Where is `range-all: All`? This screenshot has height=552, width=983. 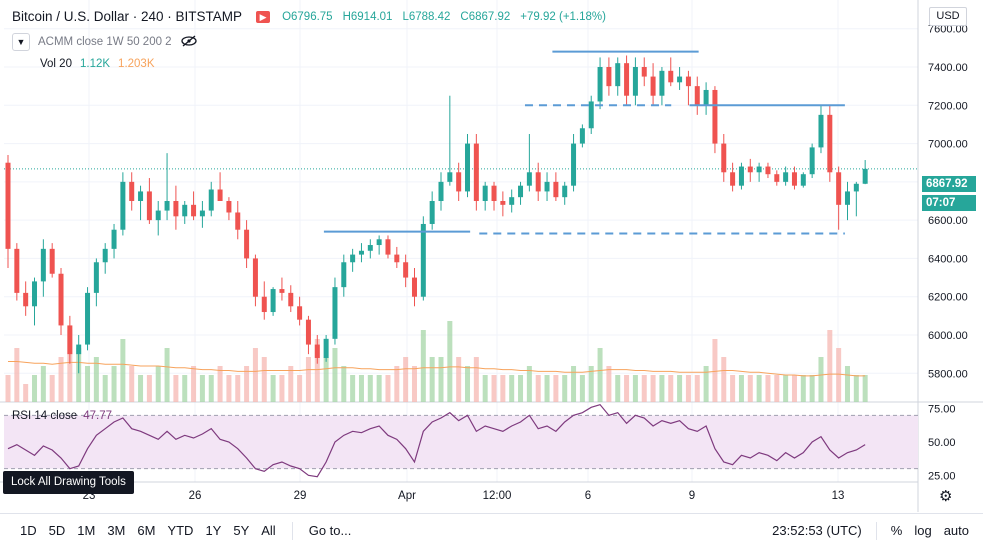 range-all: All is located at coordinates (268, 530).